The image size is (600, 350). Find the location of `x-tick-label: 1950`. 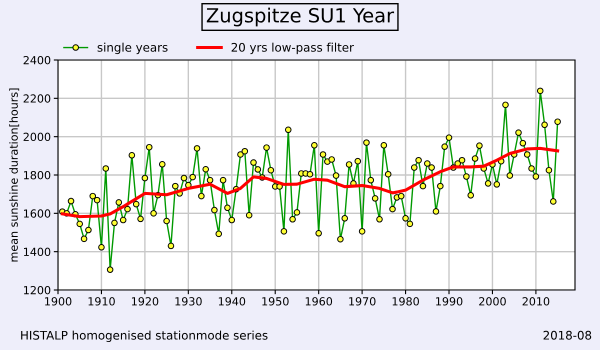

x-tick-label: 1950 is located at coordinates (275, 301).